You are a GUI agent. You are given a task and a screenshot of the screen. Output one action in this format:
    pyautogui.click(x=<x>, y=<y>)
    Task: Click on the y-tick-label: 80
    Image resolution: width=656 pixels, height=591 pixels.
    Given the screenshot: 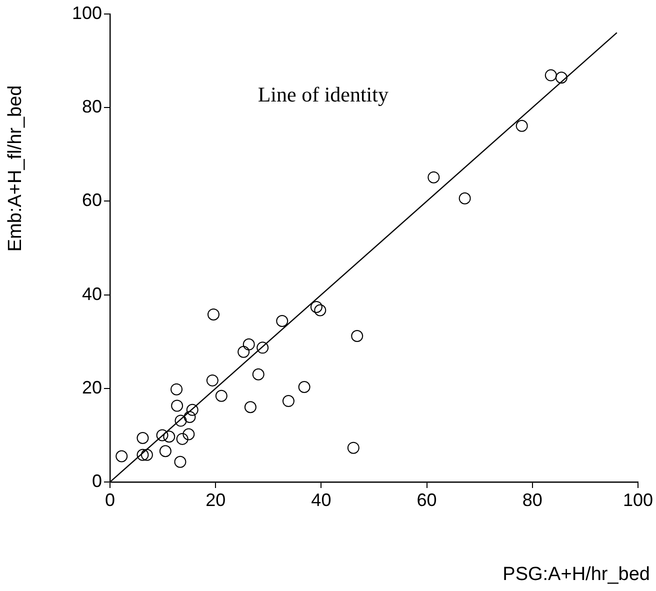 What is the action you would take?
    pyautogui.click(x=92, y=106)
    